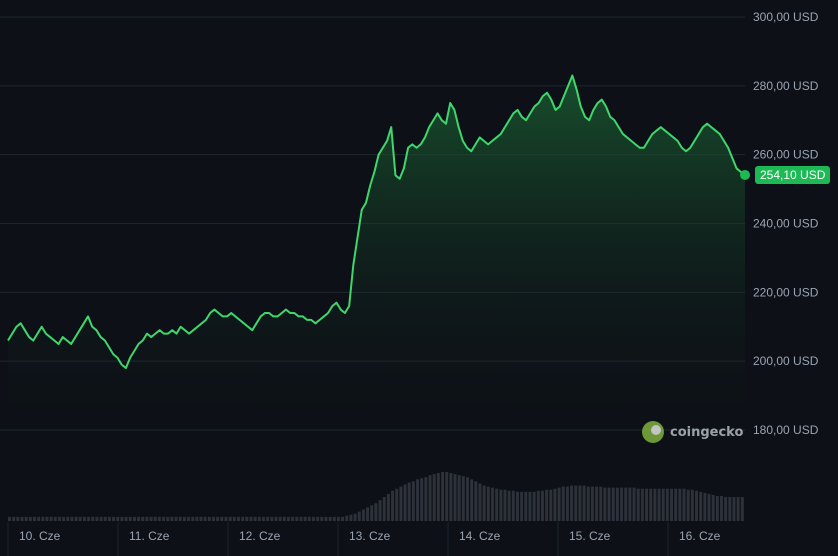  I want to click on x-tick-label: 15. Cze, so click(590, 536).